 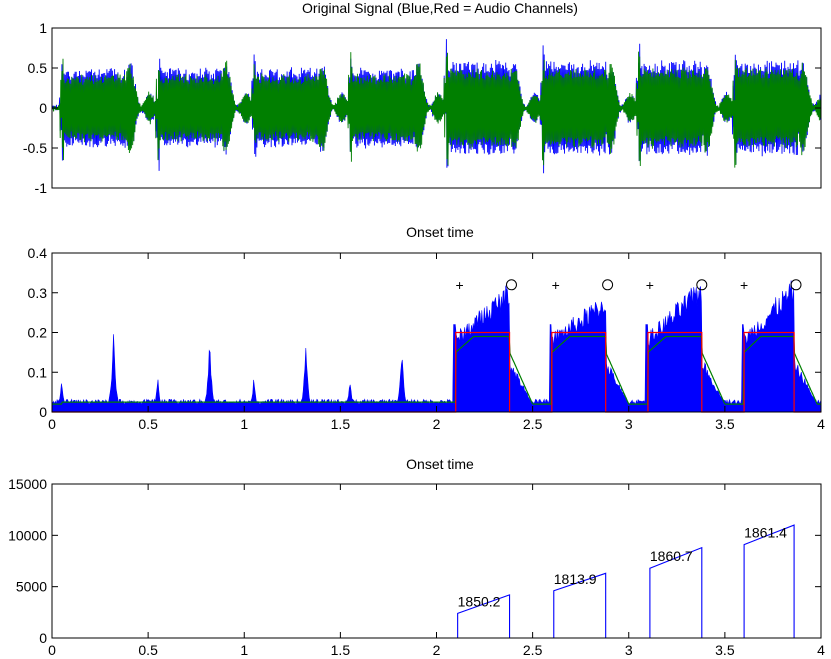 I want to click on panel-pitch-xtick-label: 2, so click(x=437, y=650).